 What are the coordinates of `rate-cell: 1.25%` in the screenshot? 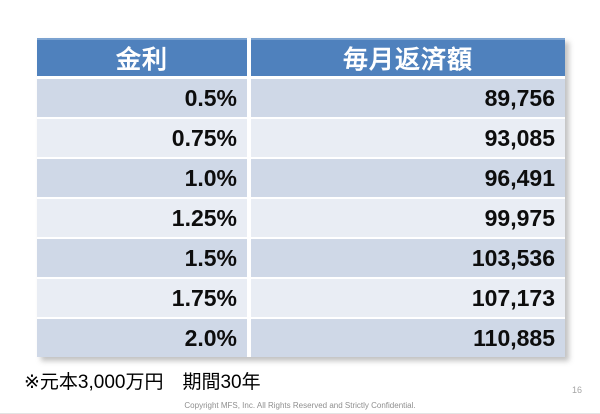 It's located at (142, 218).